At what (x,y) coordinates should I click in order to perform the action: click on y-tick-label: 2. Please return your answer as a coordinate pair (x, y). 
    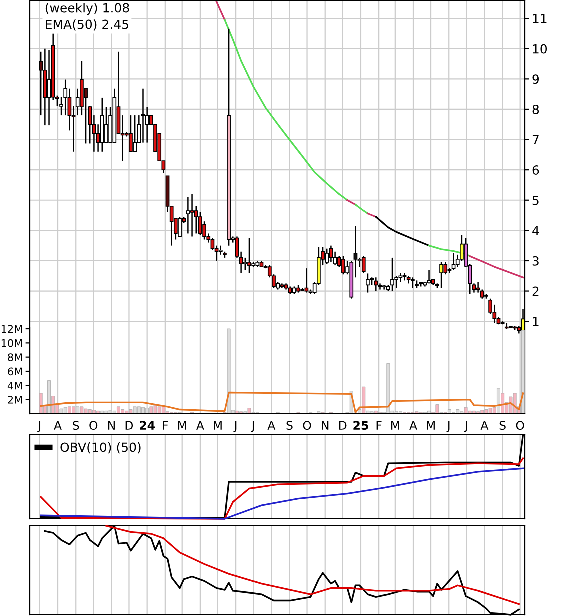
    Looking at the image, I should click on (535, 291).